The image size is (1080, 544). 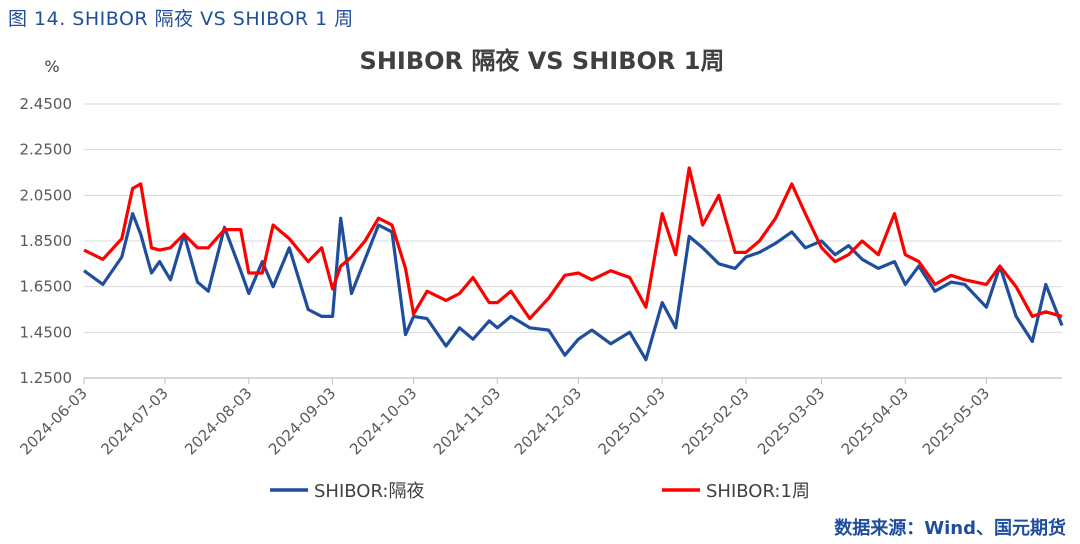 I want to click on y-tick-label: 2.4500, so click(x=46, y=104).